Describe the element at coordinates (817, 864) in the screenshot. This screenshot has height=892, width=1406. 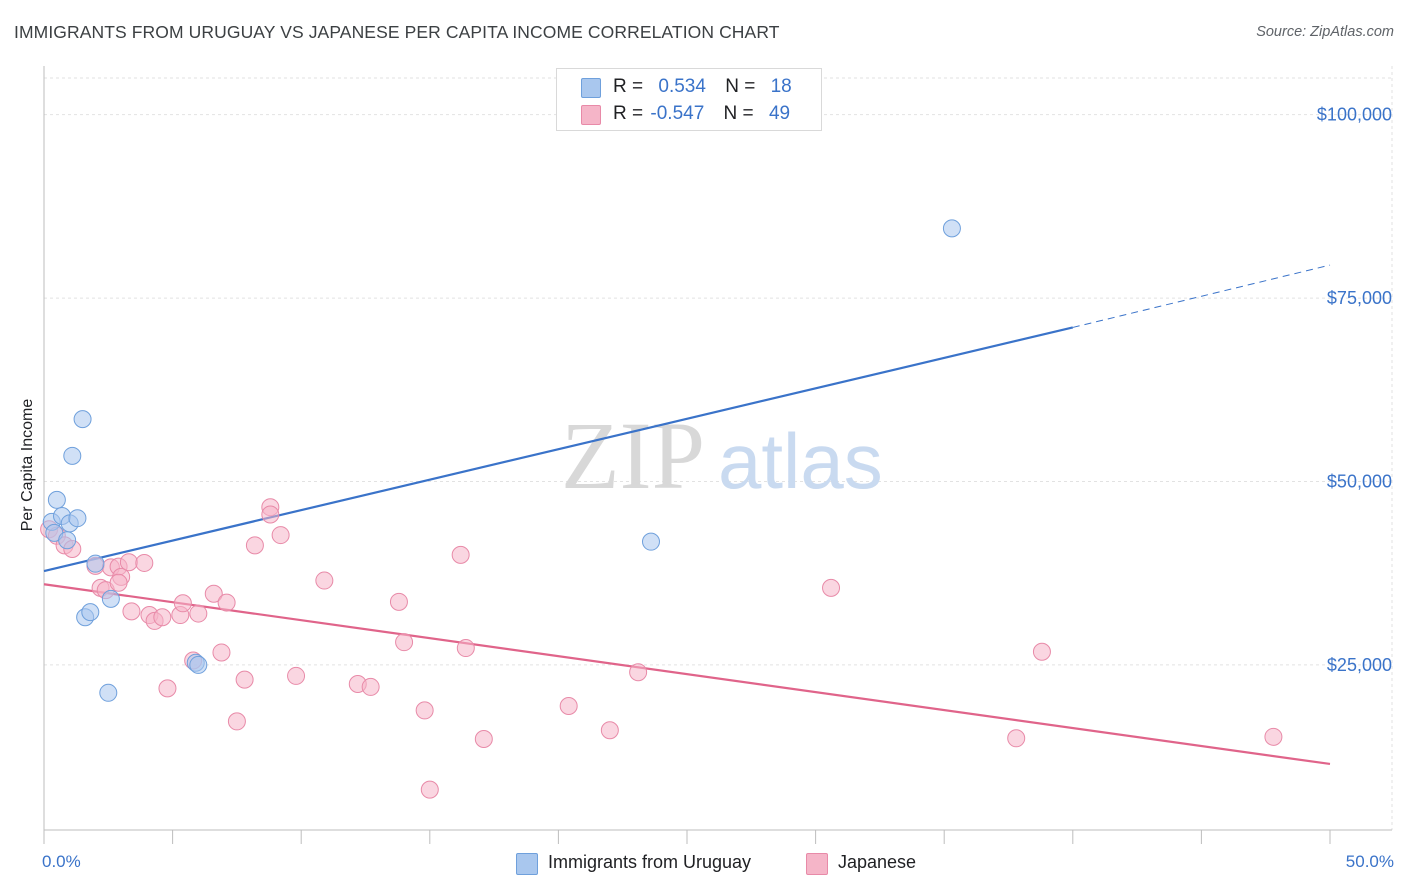
I see `bottom-legend-swatch-japanese` at that location.